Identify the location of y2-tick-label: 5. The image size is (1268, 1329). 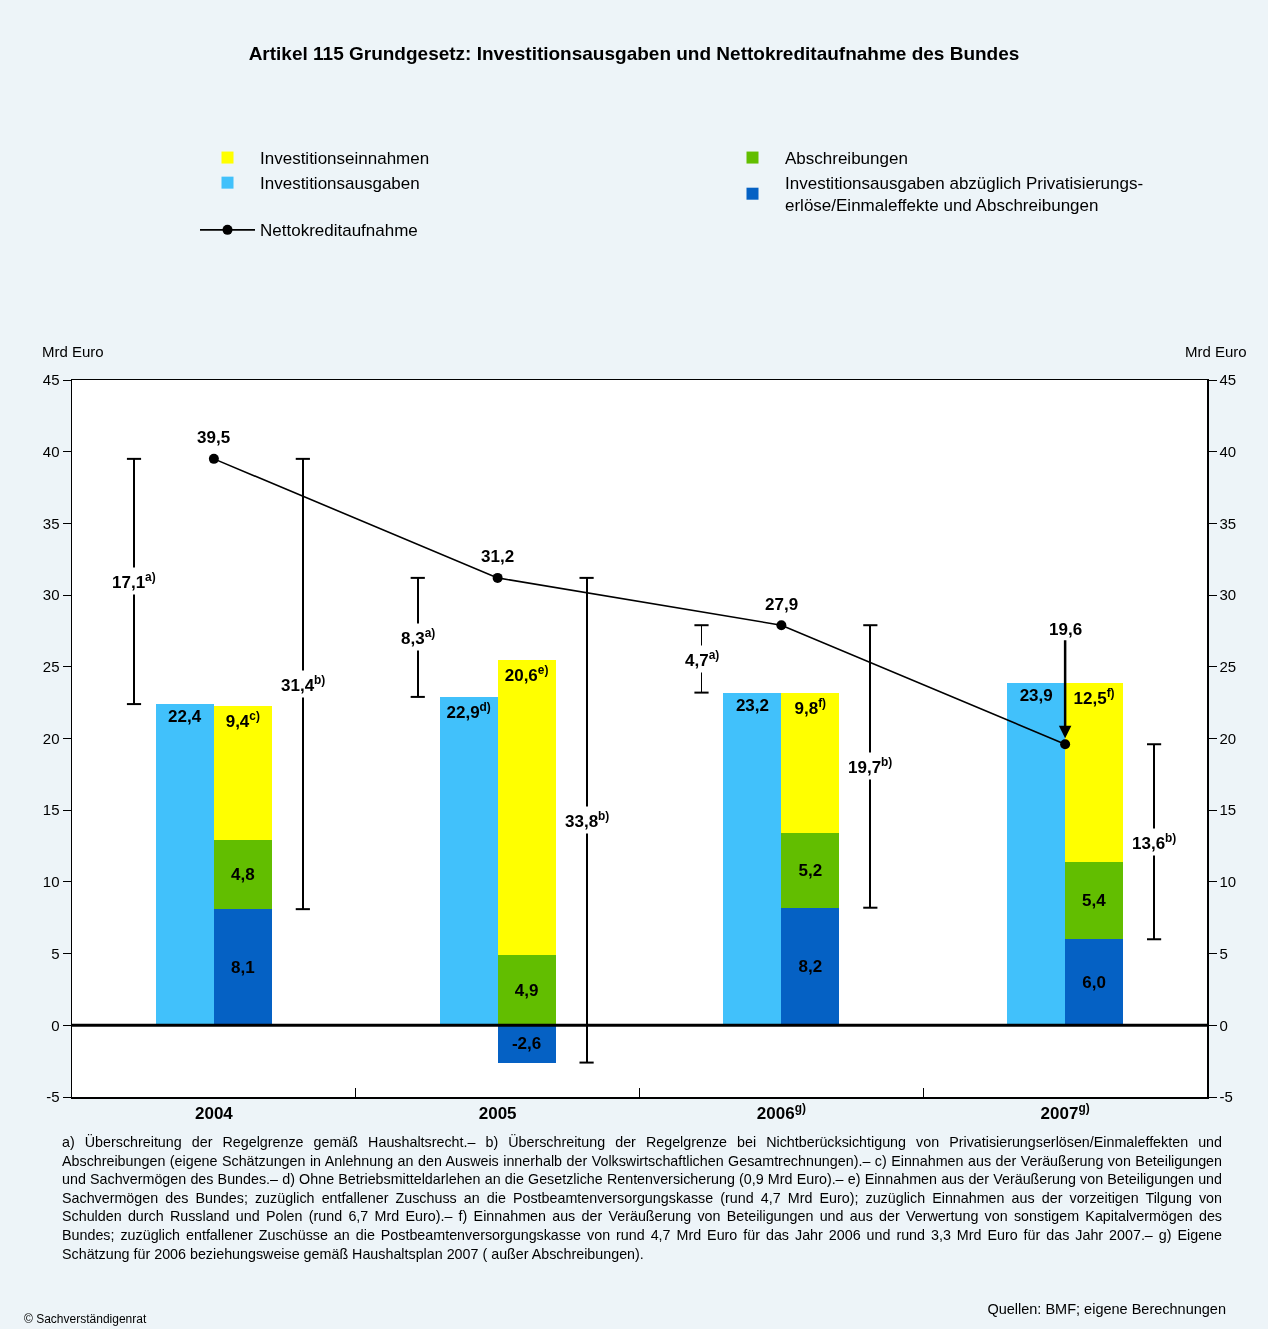
(1223, 953).